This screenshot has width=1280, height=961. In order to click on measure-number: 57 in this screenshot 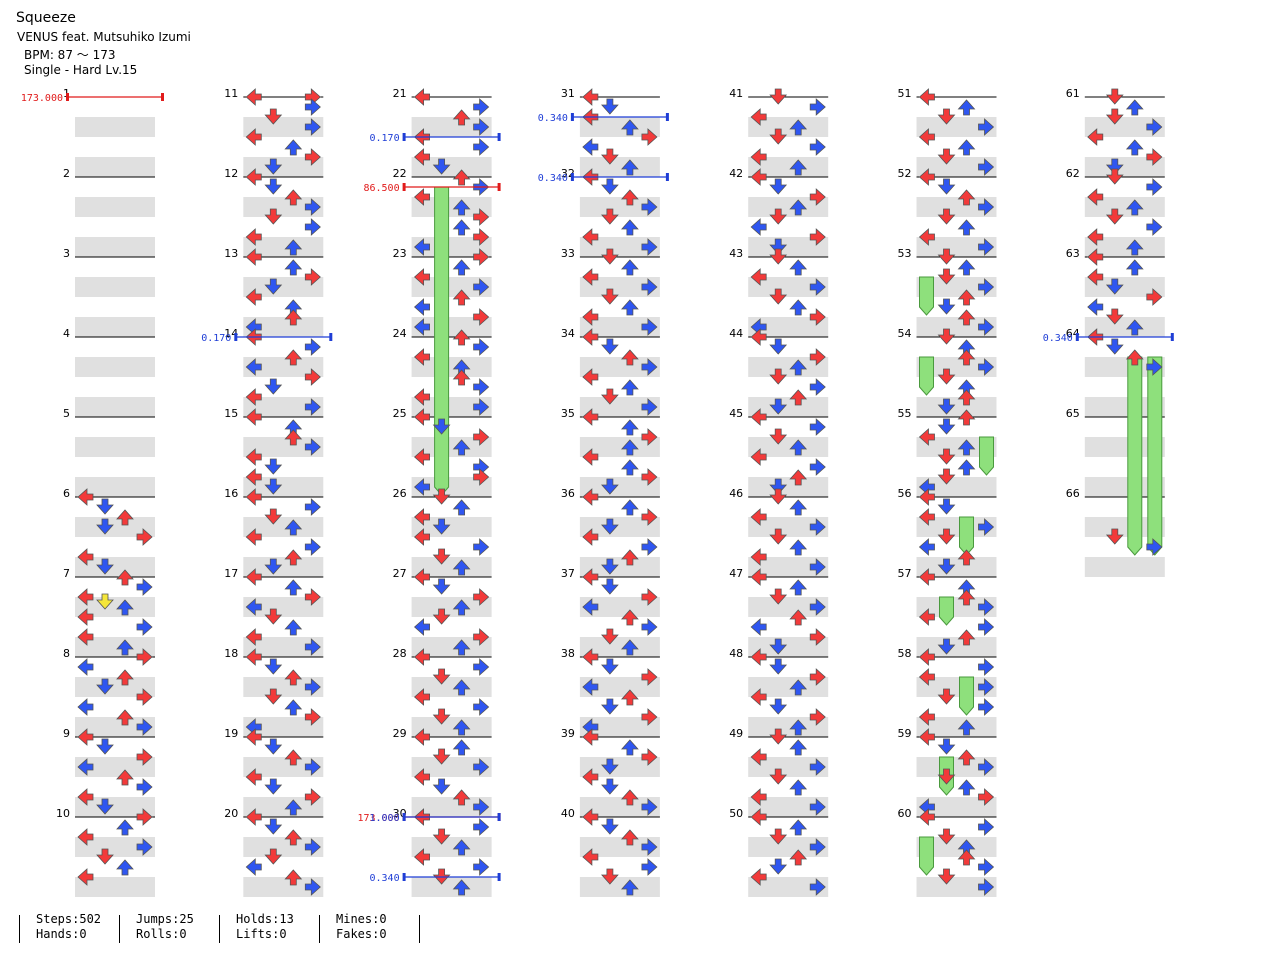, I will do `click(905, 573)`.